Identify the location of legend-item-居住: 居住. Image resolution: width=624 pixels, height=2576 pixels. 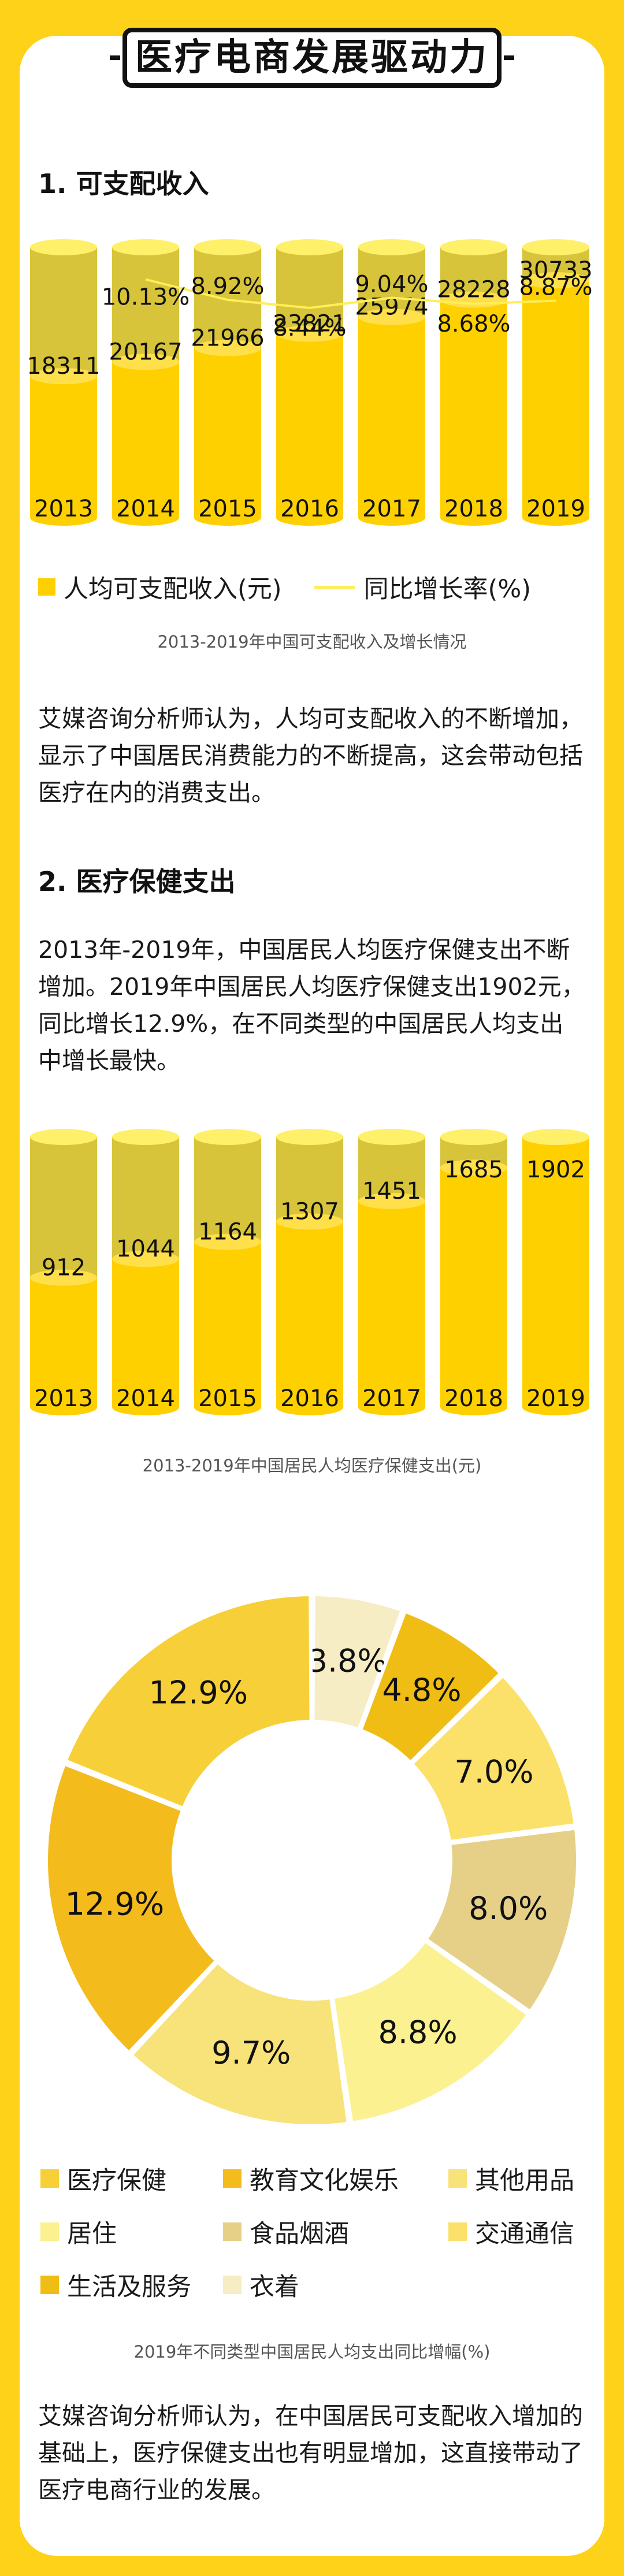
(78, 2232).